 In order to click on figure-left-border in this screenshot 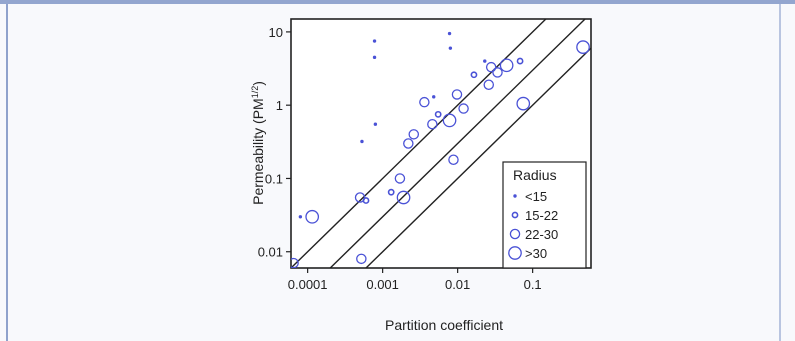, I will do `click(7, 172)`.